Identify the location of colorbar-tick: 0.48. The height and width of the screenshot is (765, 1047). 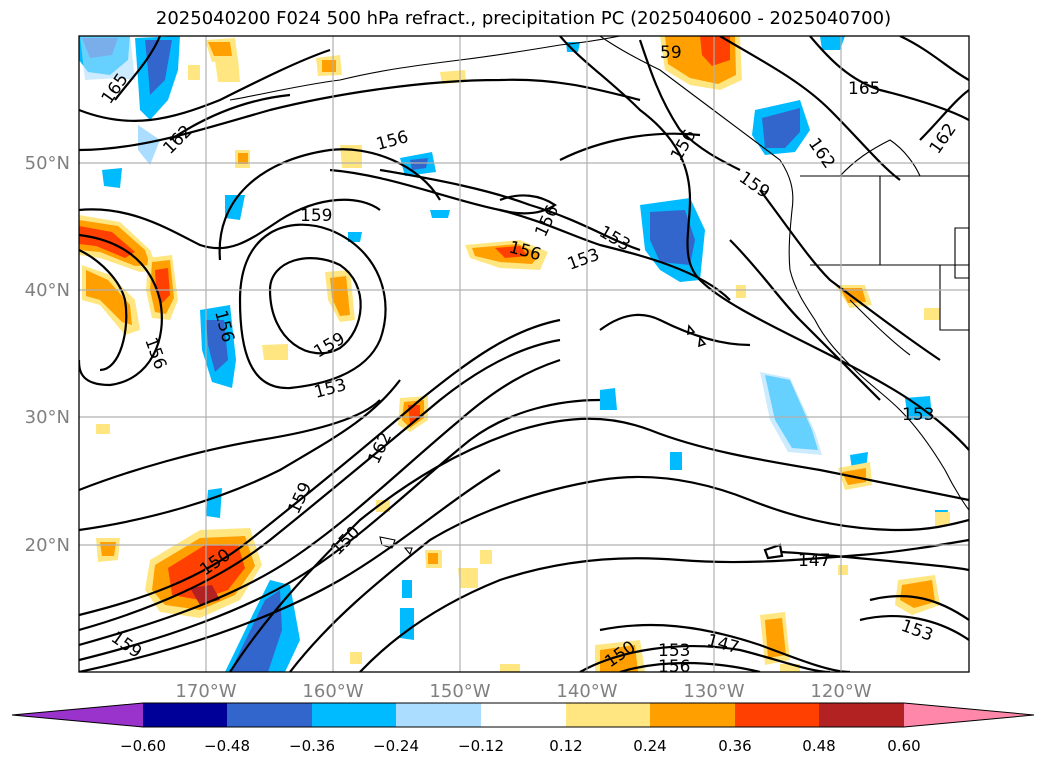
(818, 746).